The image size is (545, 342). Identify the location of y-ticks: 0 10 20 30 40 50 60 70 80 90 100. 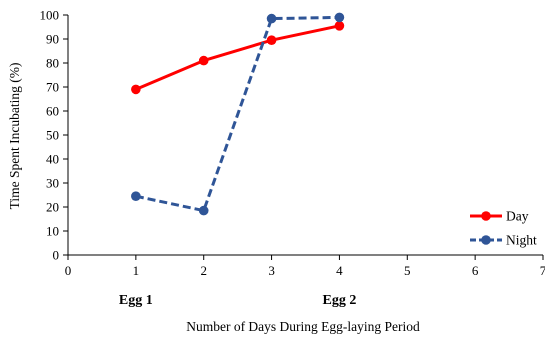
(54, 135).